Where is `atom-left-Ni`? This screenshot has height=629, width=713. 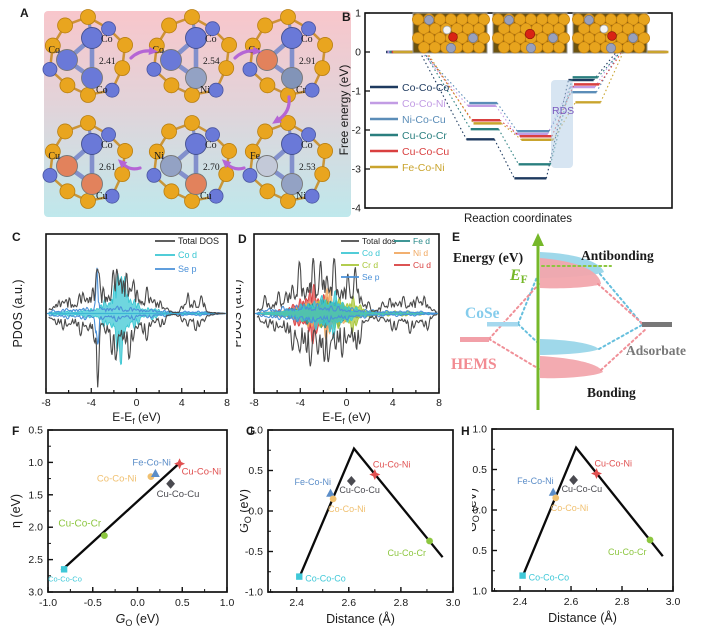 atom-left-Ni is located at coordinates (171, 166).